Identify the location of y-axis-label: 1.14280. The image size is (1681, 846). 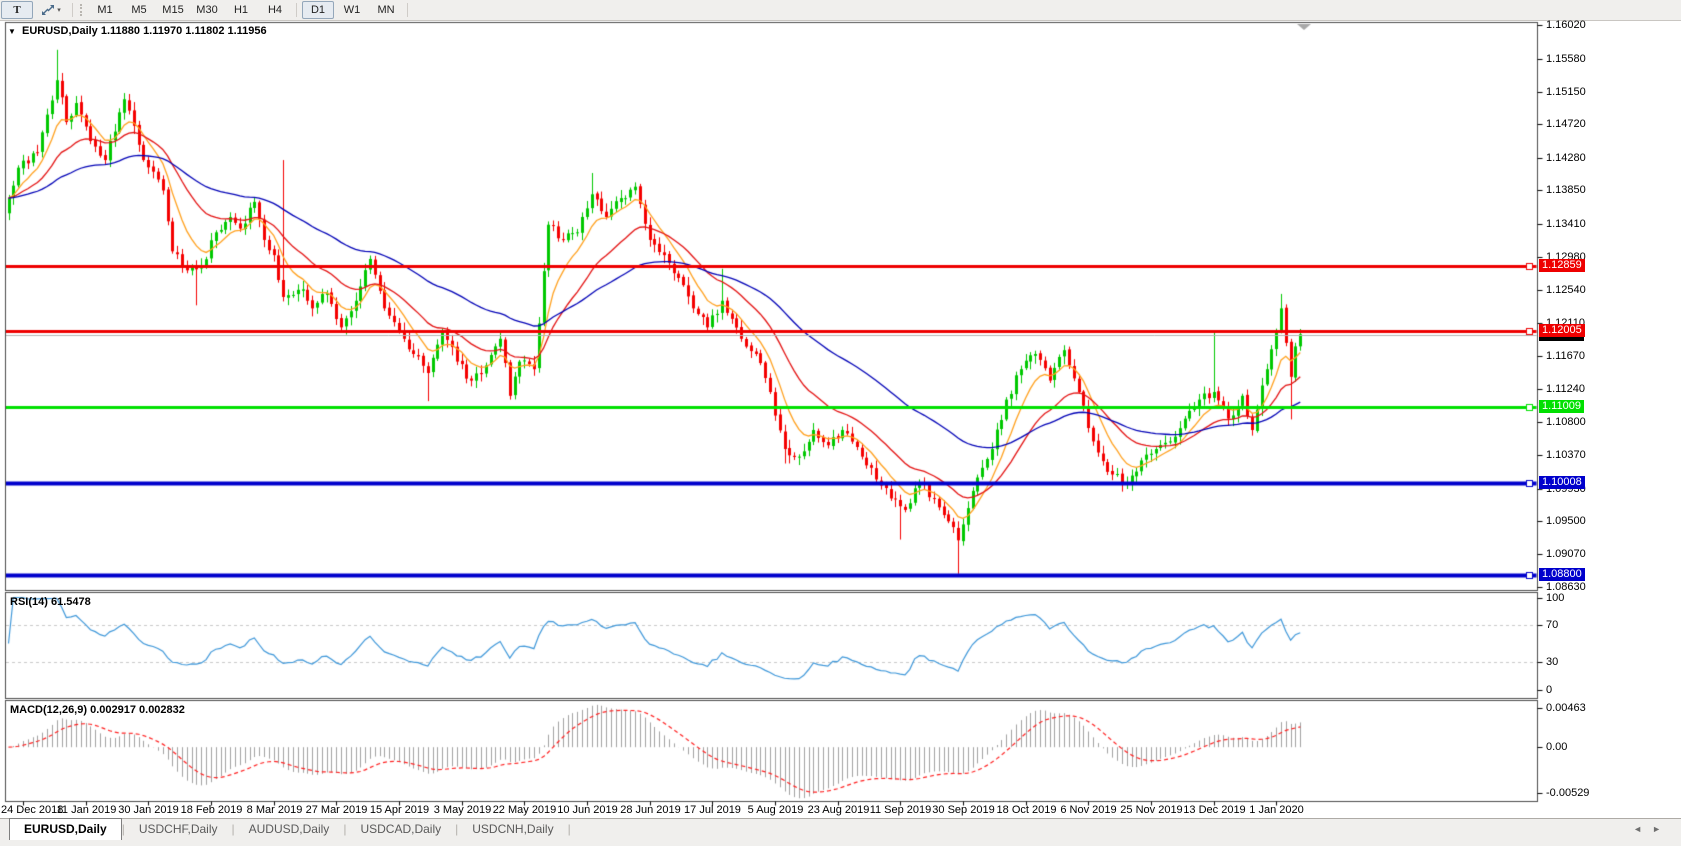
(1566, 157).